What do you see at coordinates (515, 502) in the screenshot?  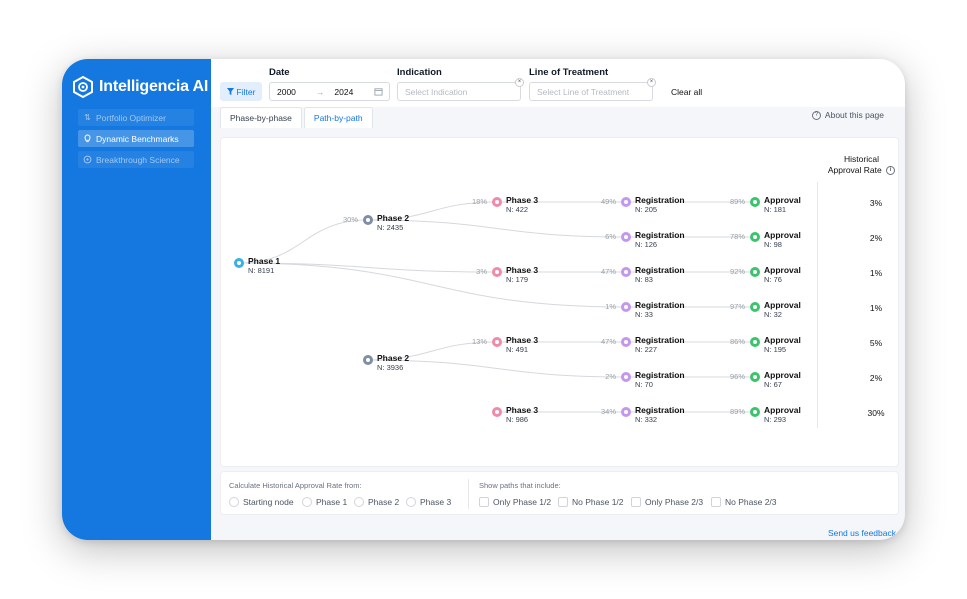 I see `checkbox-only-phase-1-2: Only Phase 1/2` at bounding box center [515, 502].